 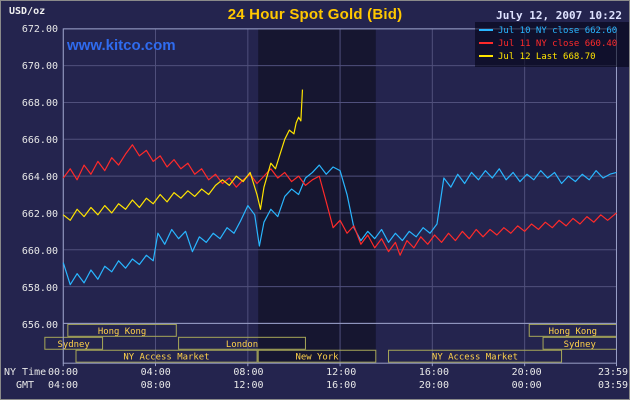 I want to click on y-axis-unit-label: USD/oz, so click(x=27, y=11).